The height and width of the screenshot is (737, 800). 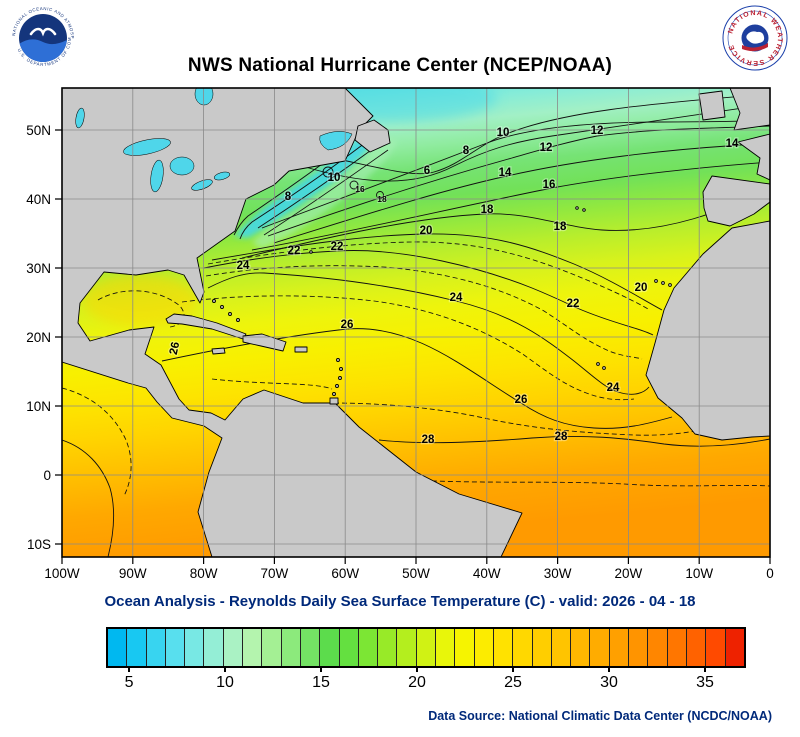 I want to click on lon-tick-label: 90W, so click(x=133, y=573).